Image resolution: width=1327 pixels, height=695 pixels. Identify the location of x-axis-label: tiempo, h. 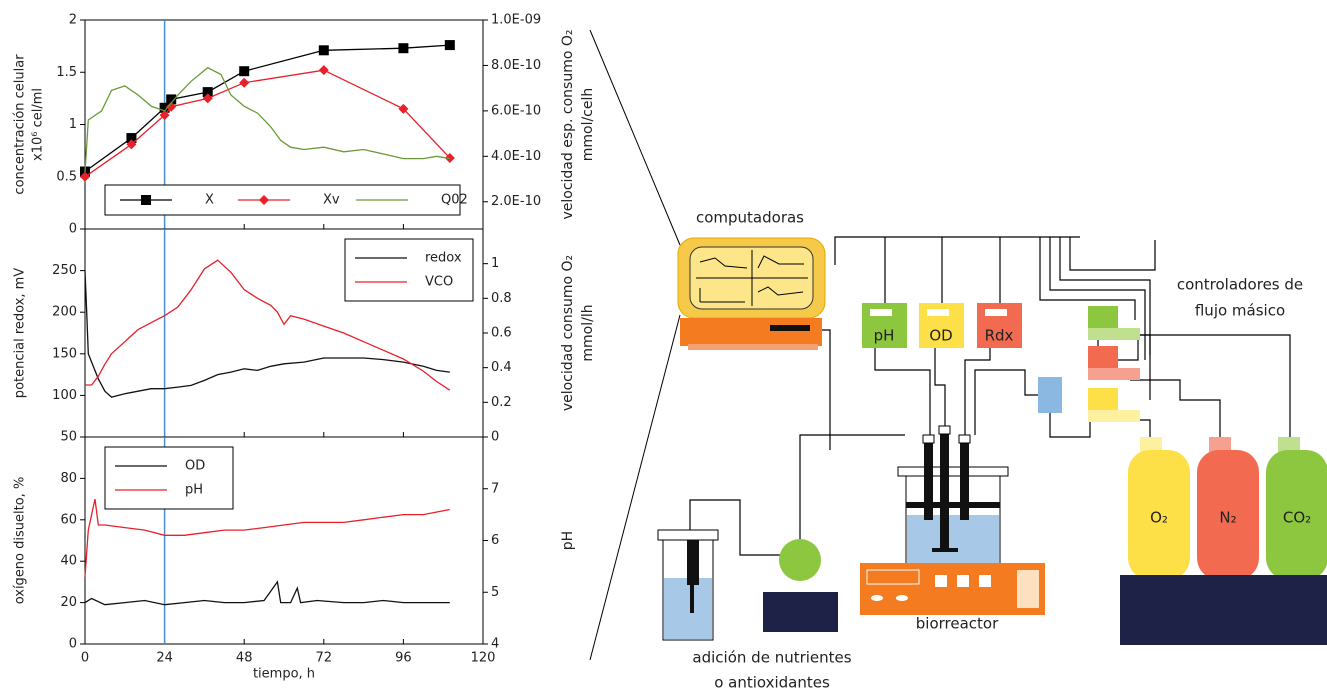
(284, 674).